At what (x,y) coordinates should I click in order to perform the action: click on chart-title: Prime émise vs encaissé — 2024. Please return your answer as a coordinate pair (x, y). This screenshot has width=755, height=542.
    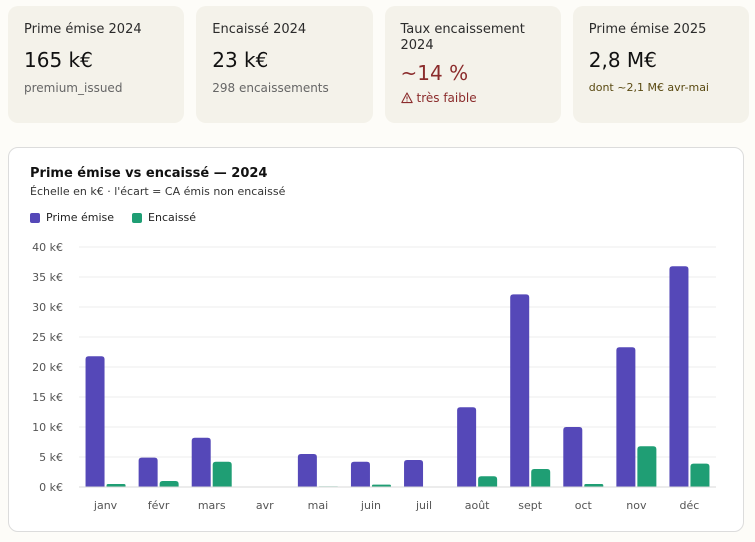
    Looking at the image, I should click on (149, 173).